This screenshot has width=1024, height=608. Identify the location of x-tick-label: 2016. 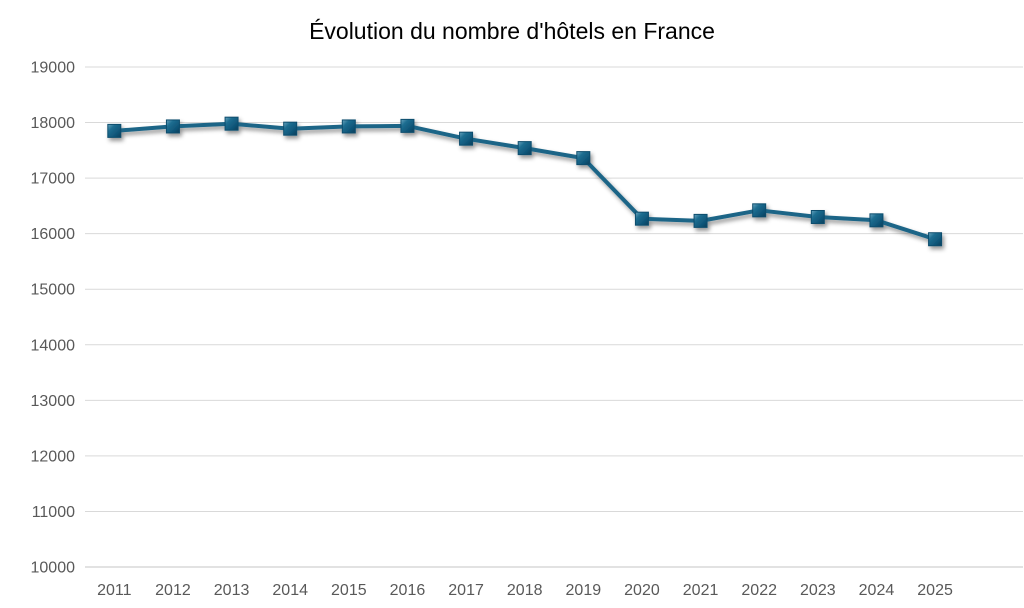
(408, 590).